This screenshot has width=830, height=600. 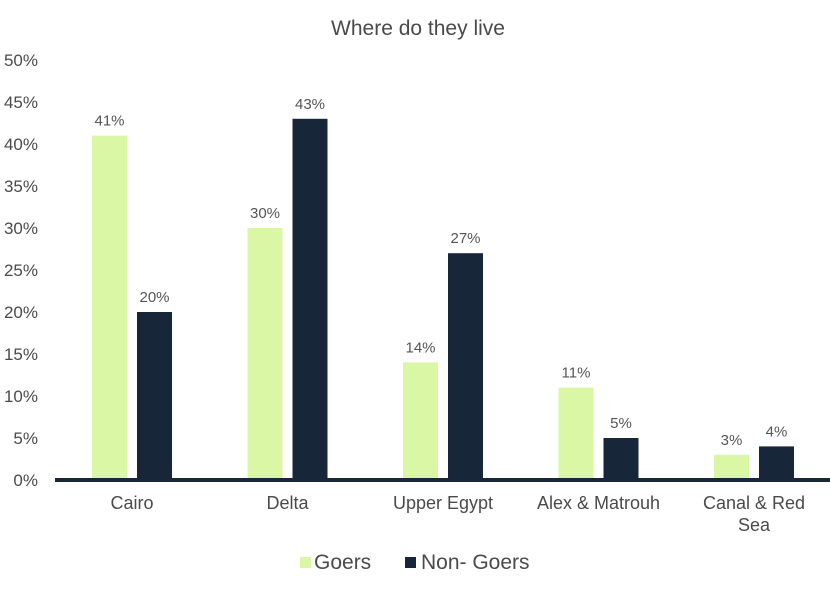 What do you see at coordinates (310, 104) in the screenshot?
I see `data-label: 43%` at bounding box center [310, 104].